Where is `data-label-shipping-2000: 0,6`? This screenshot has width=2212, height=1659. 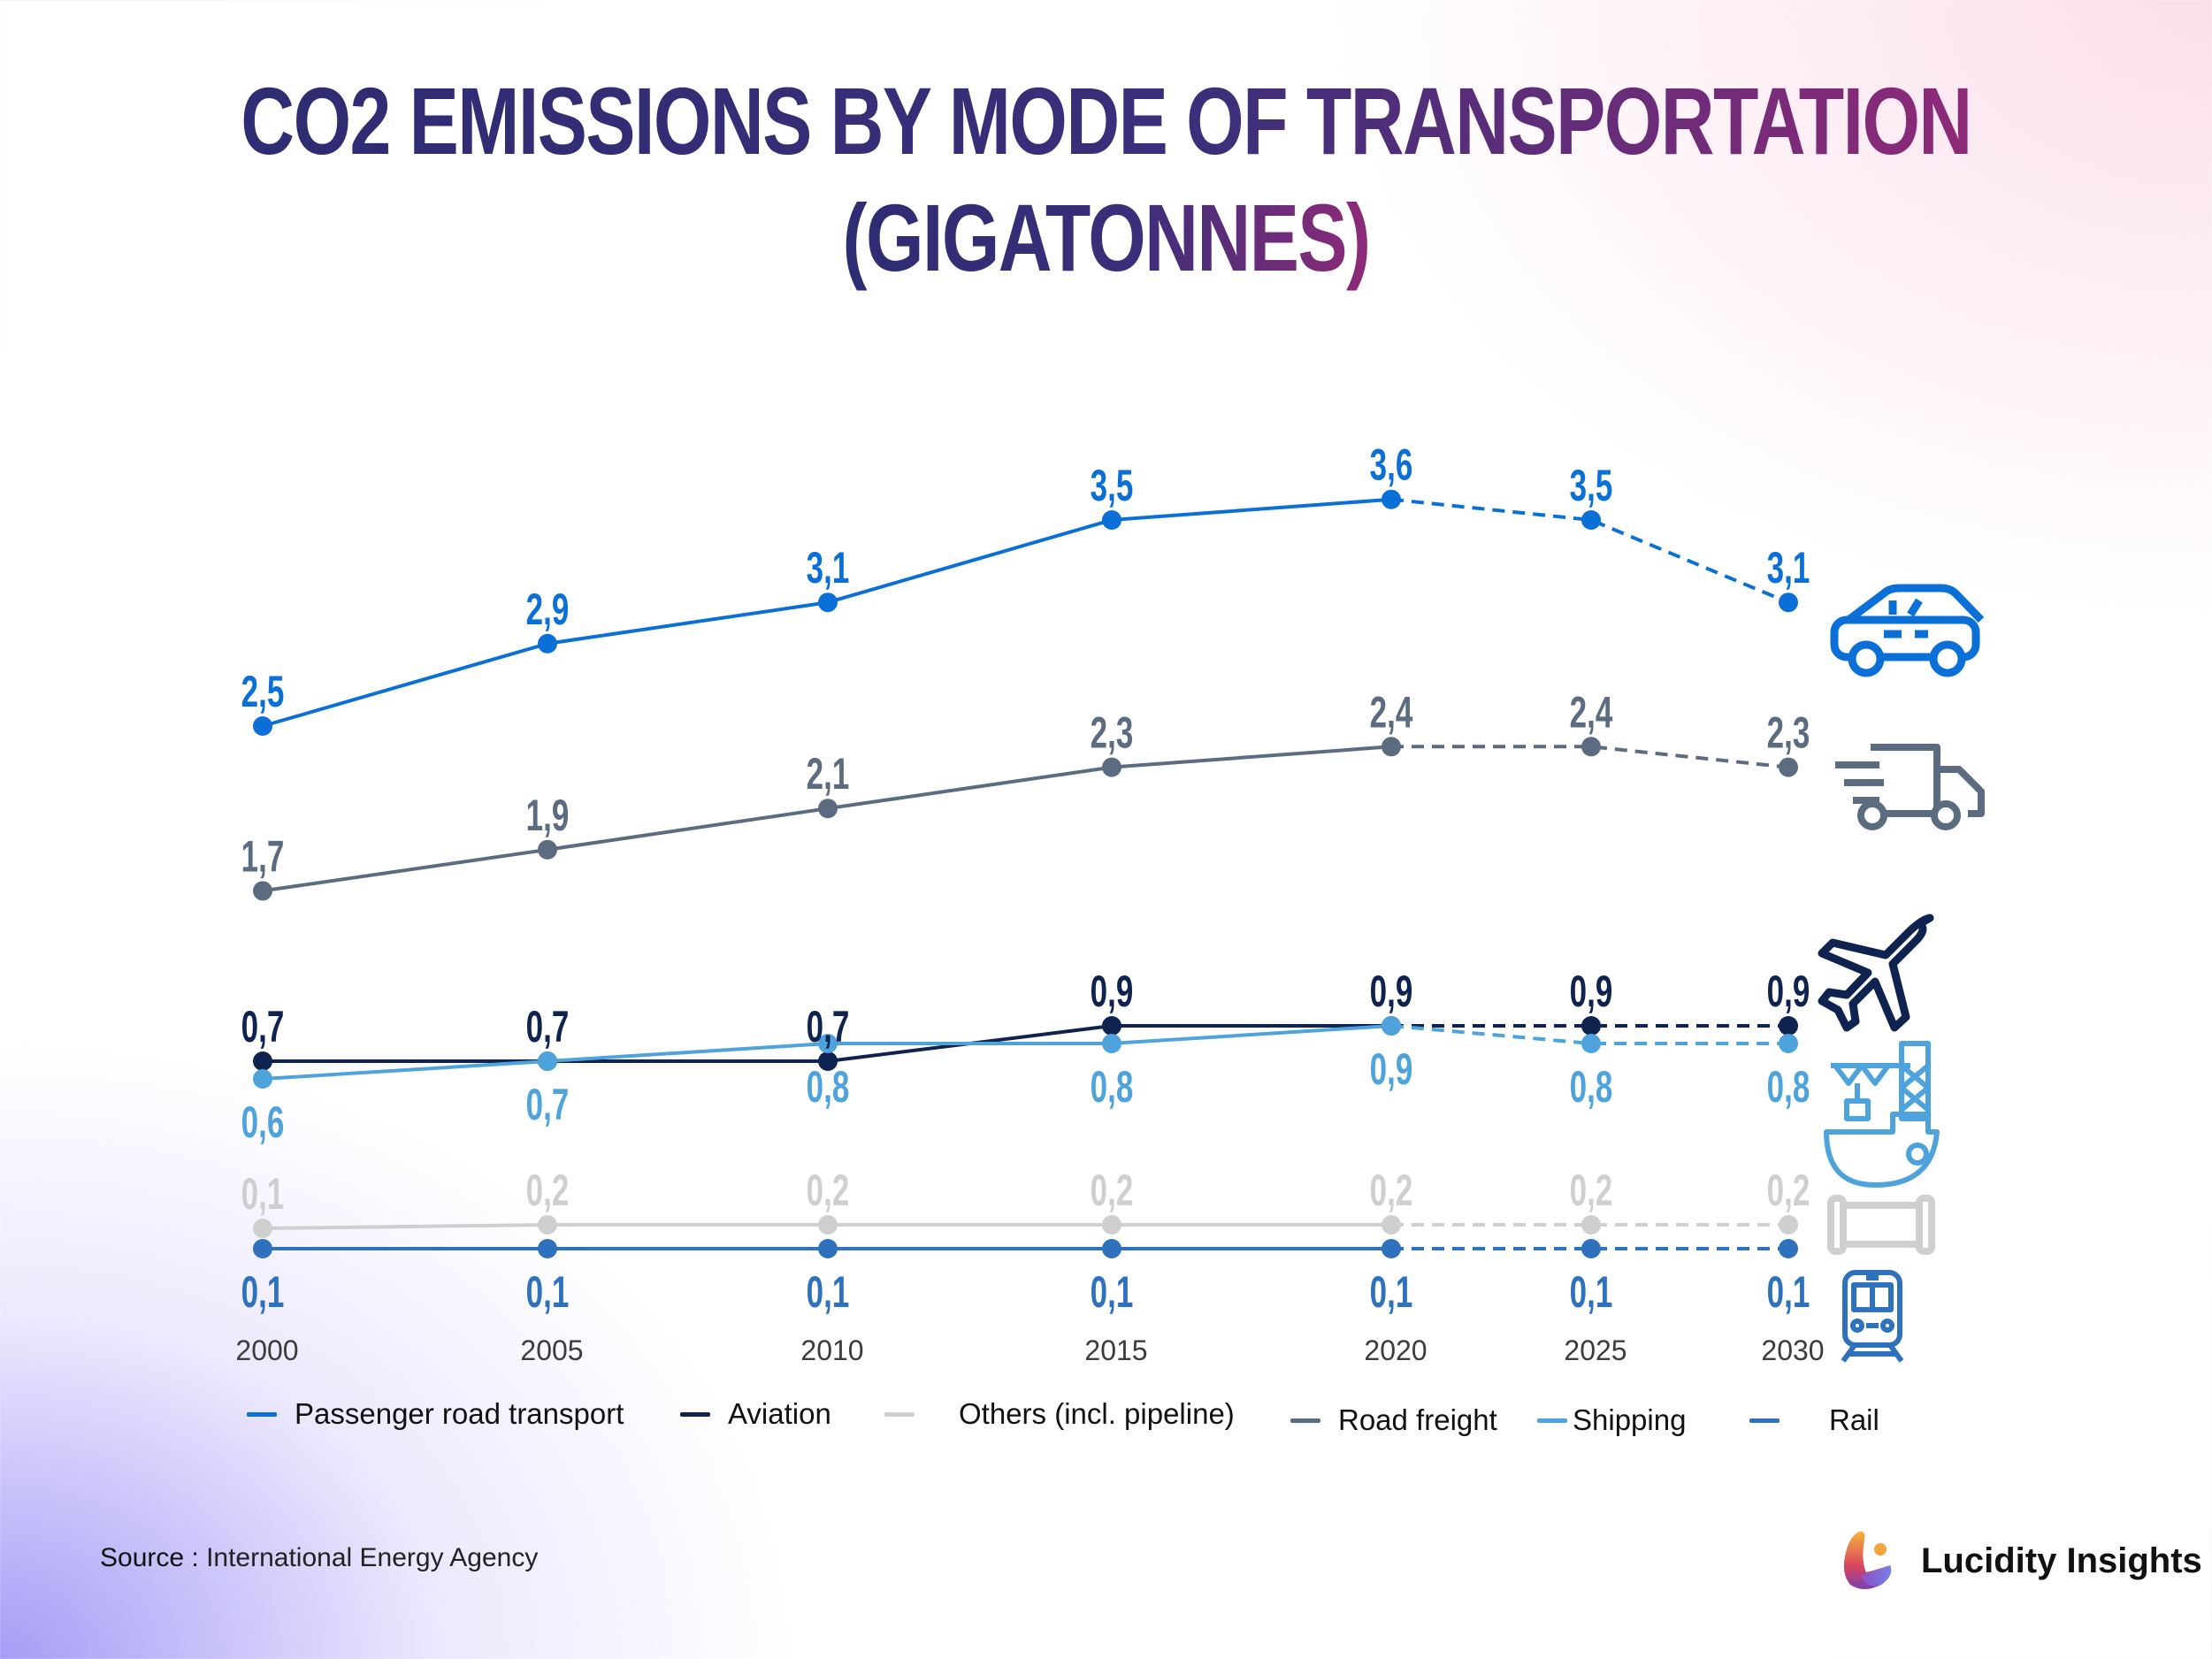 data-label-shipping-2000: 0,6 is located at coordinates (263, 1123).